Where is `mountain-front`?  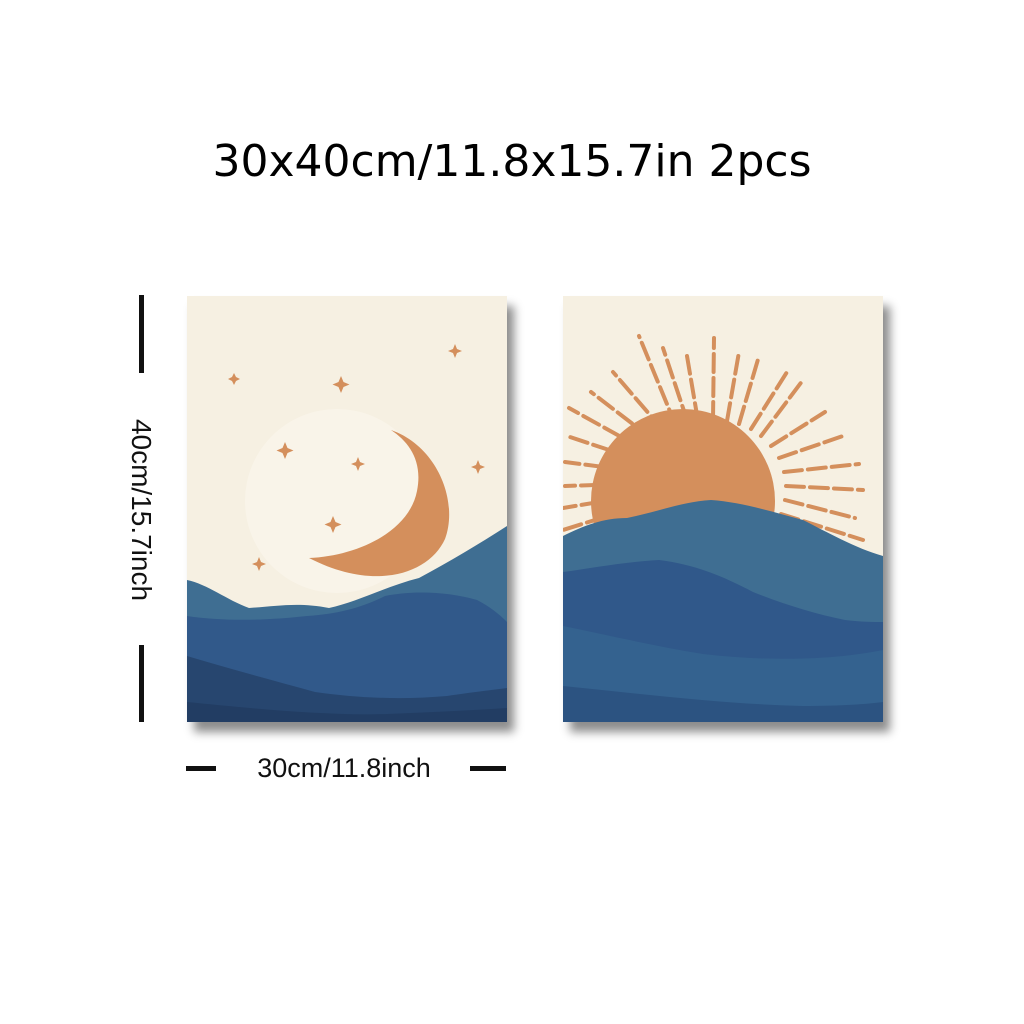
mountain-front is located at coordinates (347, 689).